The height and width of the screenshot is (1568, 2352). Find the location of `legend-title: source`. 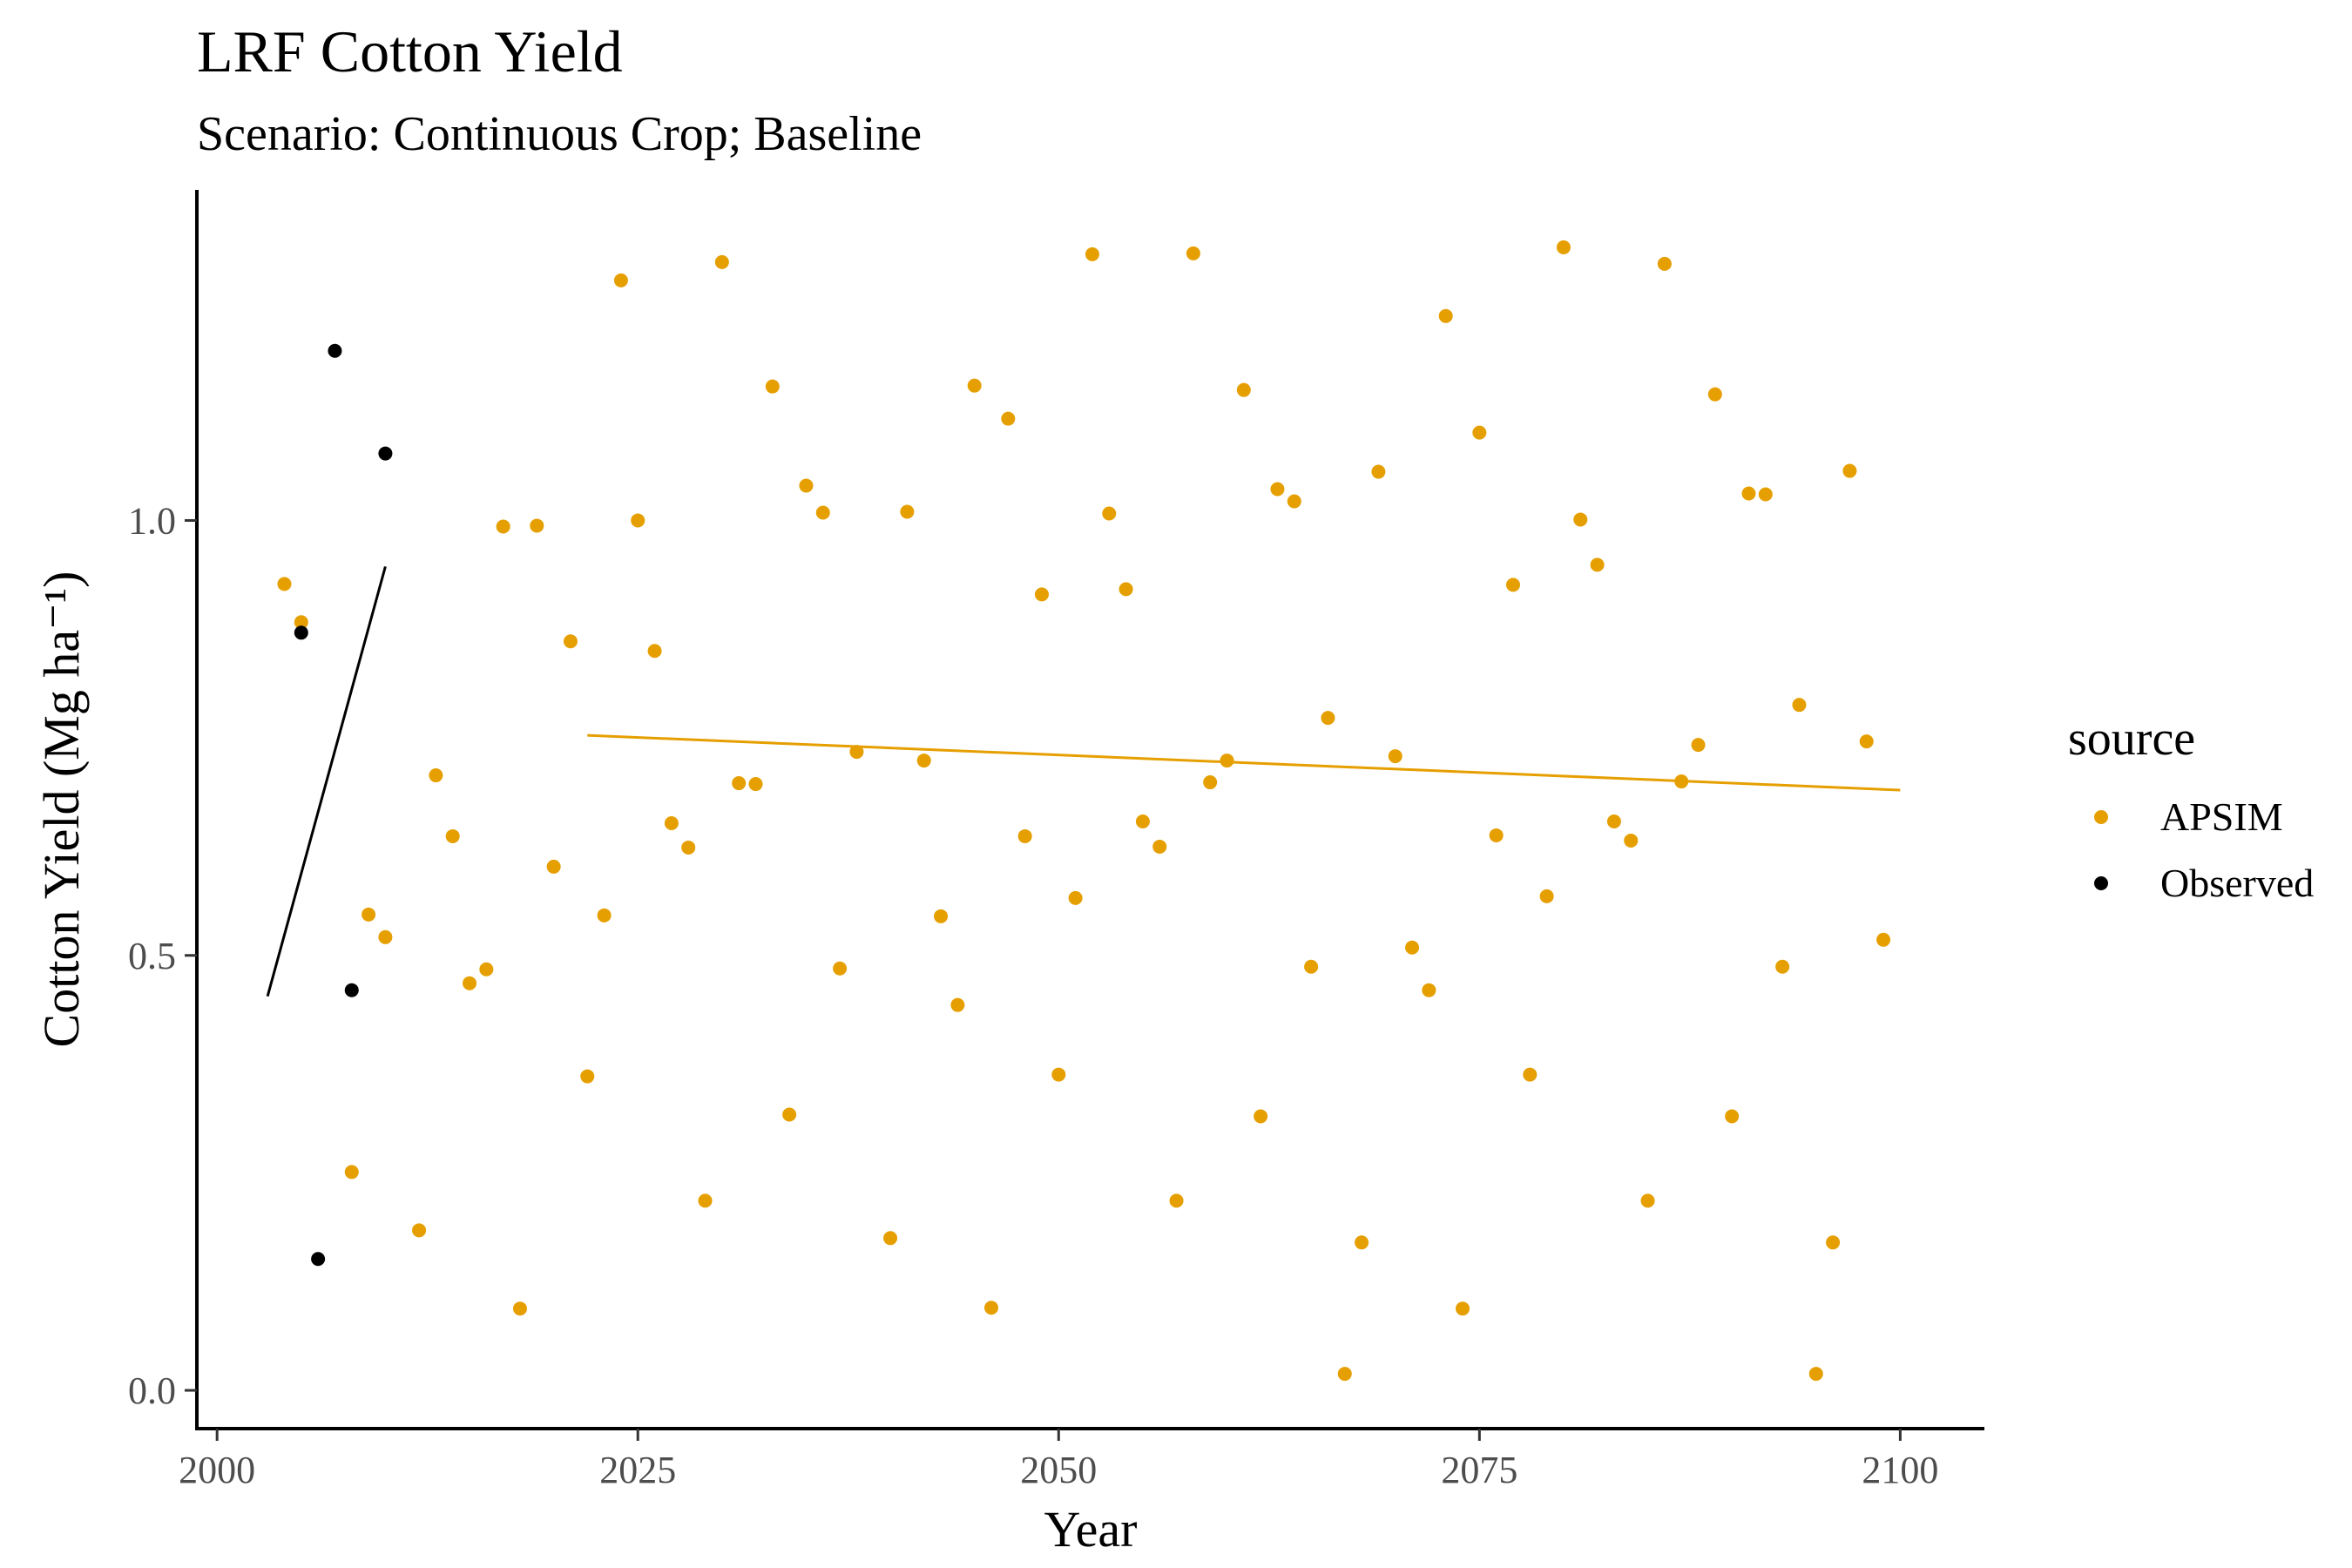

legend-title: source is located at coordinates (2132, 739).